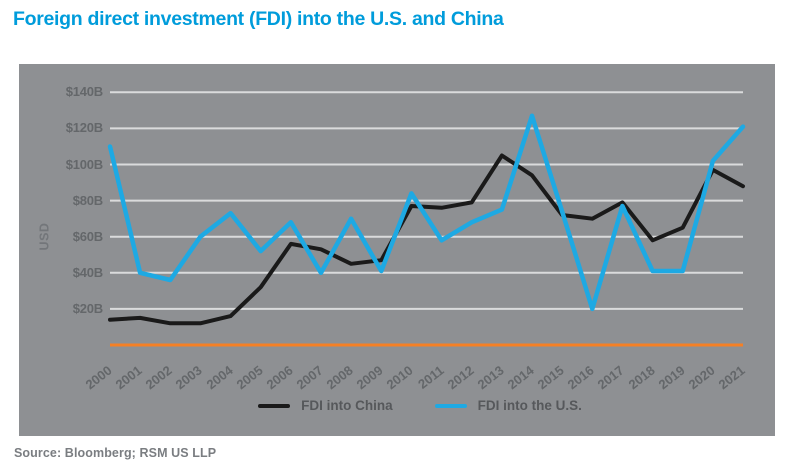 The height and width of the screenshot is (475, 786). Describe the element at coordinates (115, 453) in the screenshot. I see `source-note: Source: Bloomberg; RSM US LLP` at that location.